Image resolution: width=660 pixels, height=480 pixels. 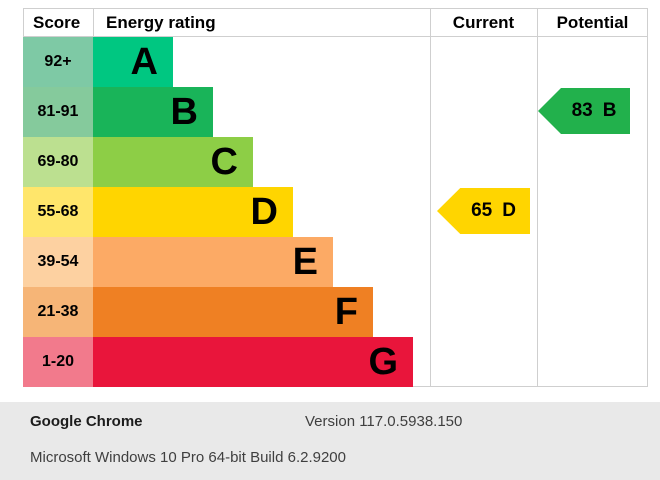 I want to click on current-rating-band: D, so click(x=509, y=210).